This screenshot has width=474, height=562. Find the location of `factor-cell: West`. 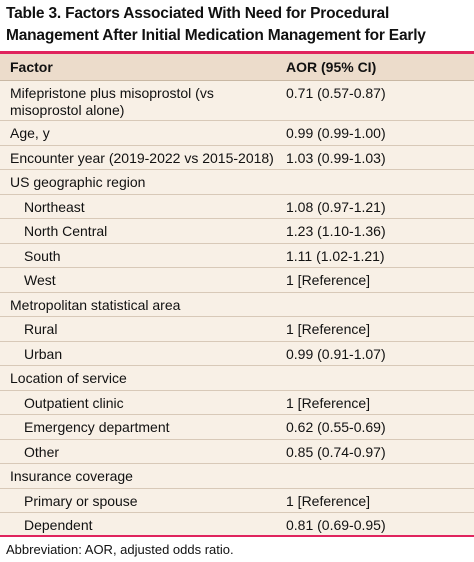

factor-cell: West is located at coordinates (40, 280).